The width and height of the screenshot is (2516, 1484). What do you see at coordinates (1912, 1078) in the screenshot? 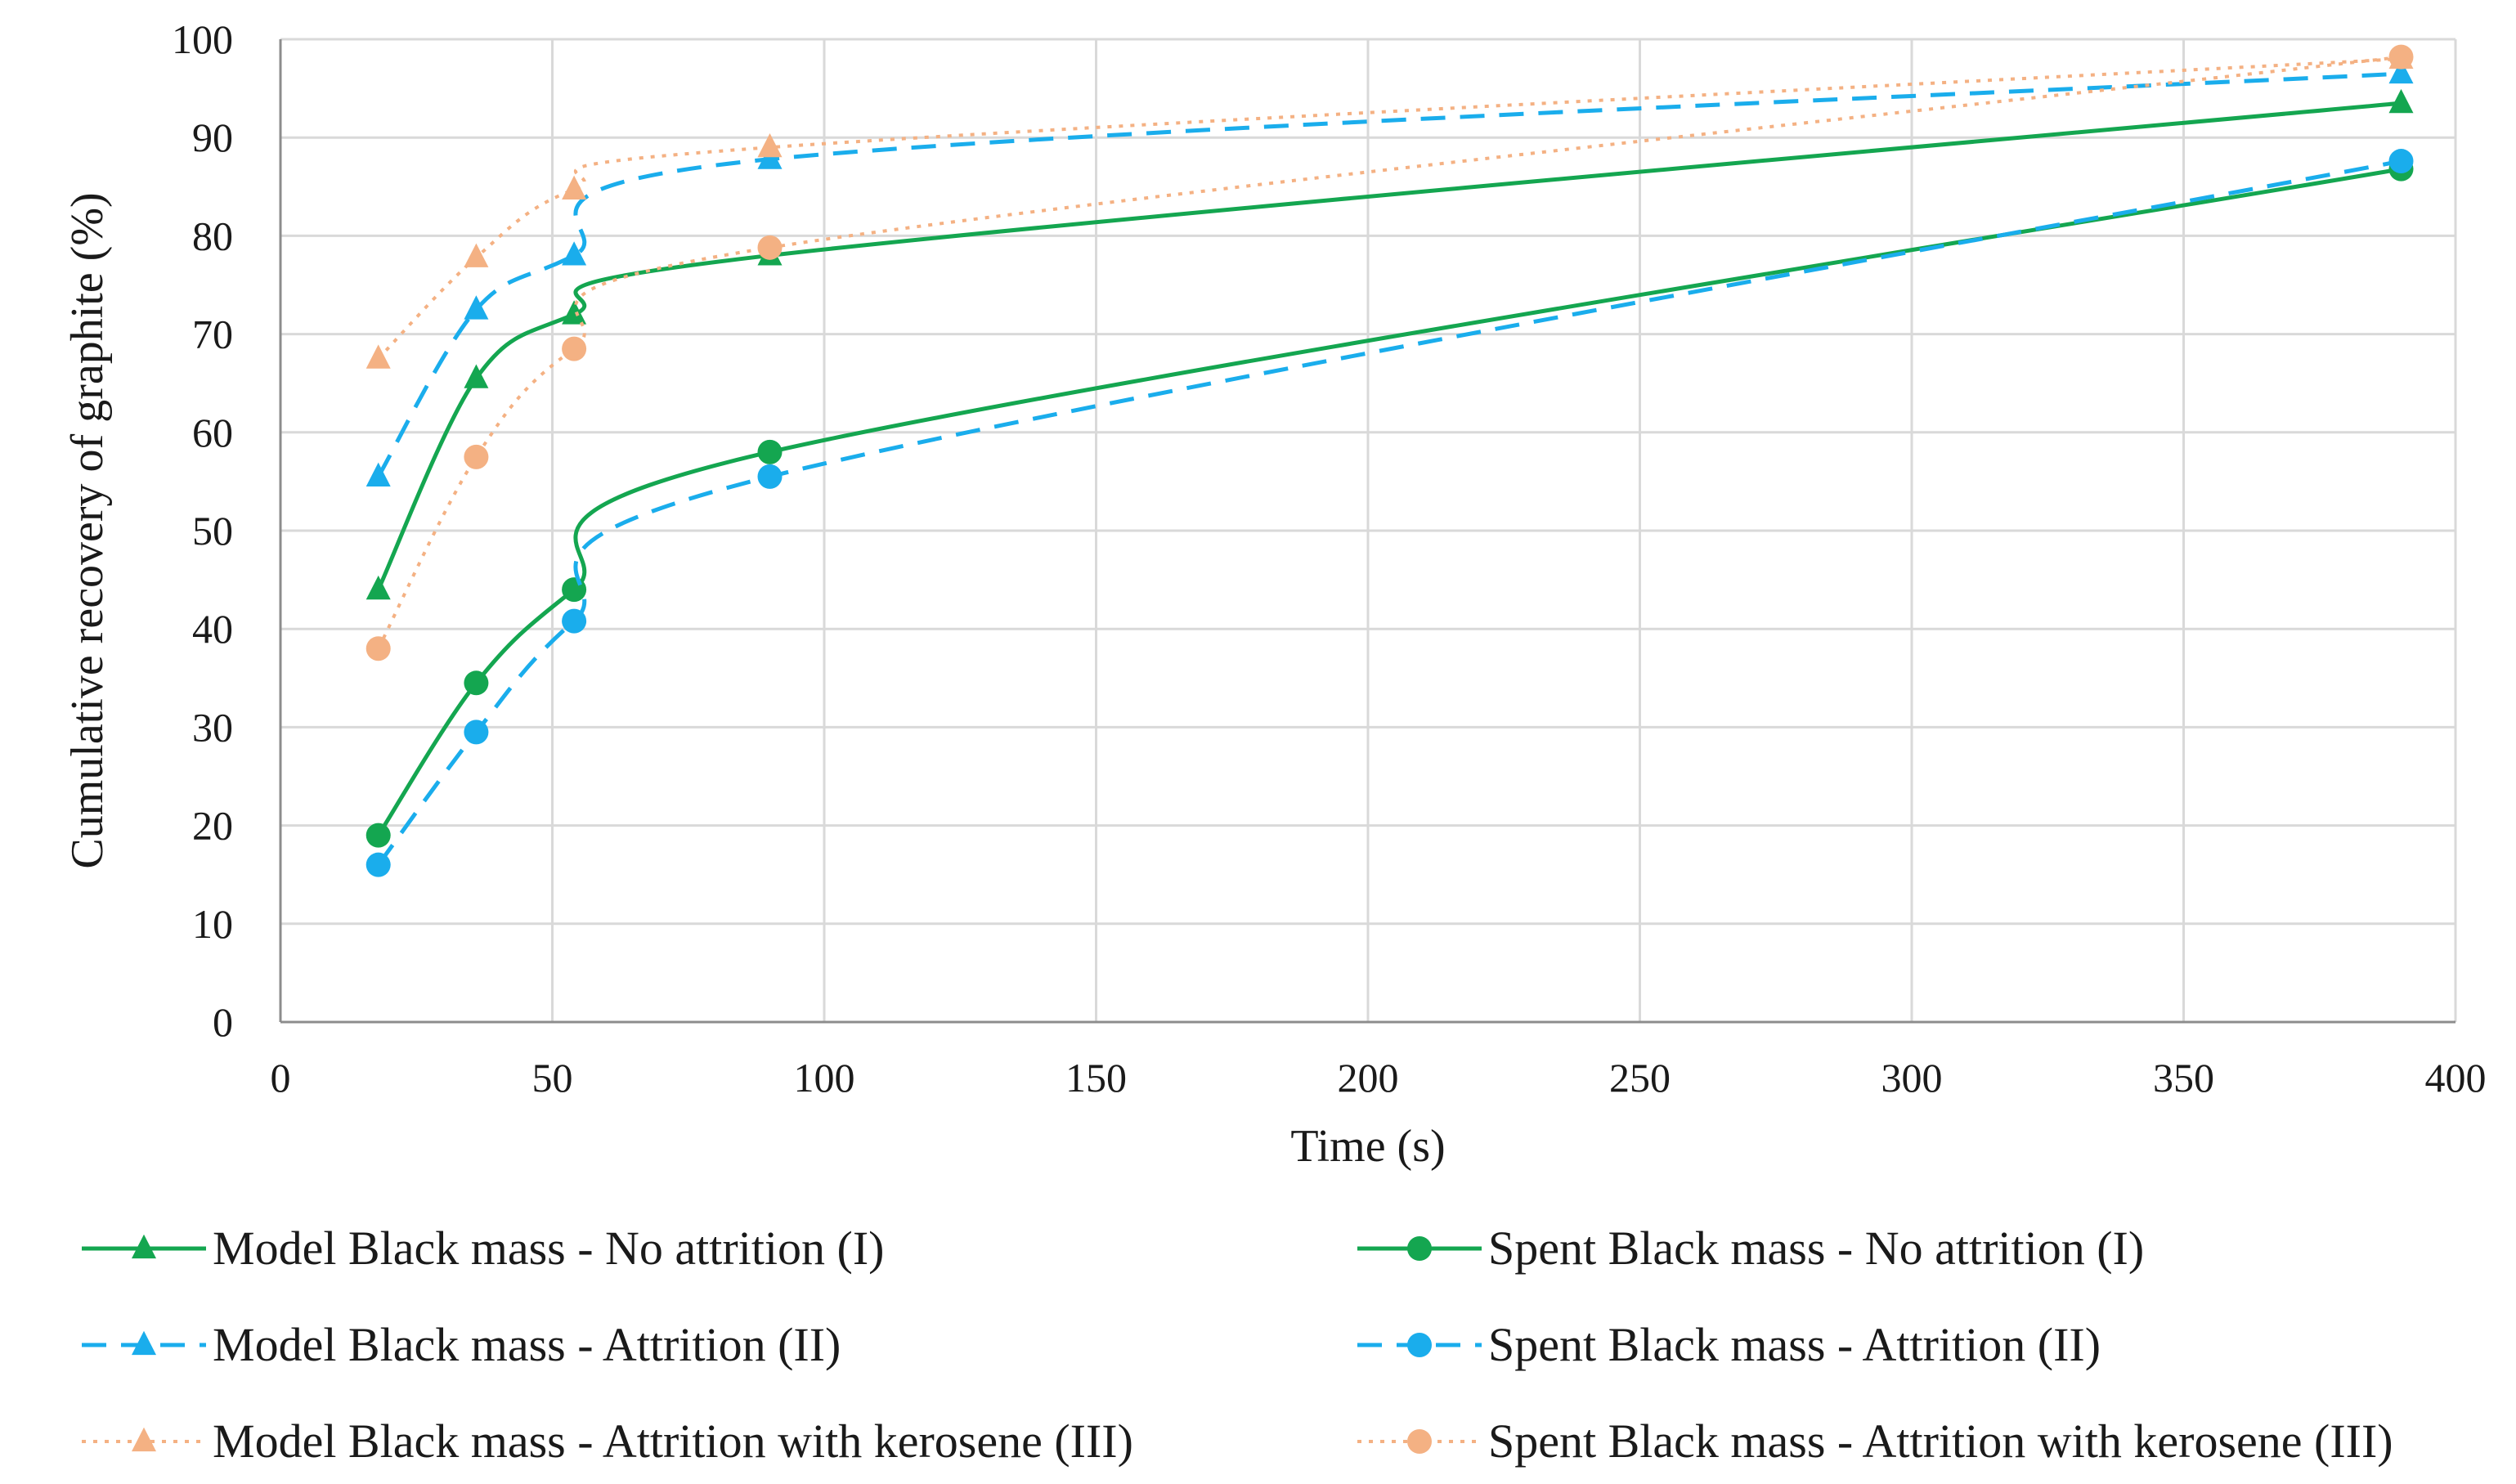
I see `x-tick-label: 300` at bounding box center [1912, 1078].